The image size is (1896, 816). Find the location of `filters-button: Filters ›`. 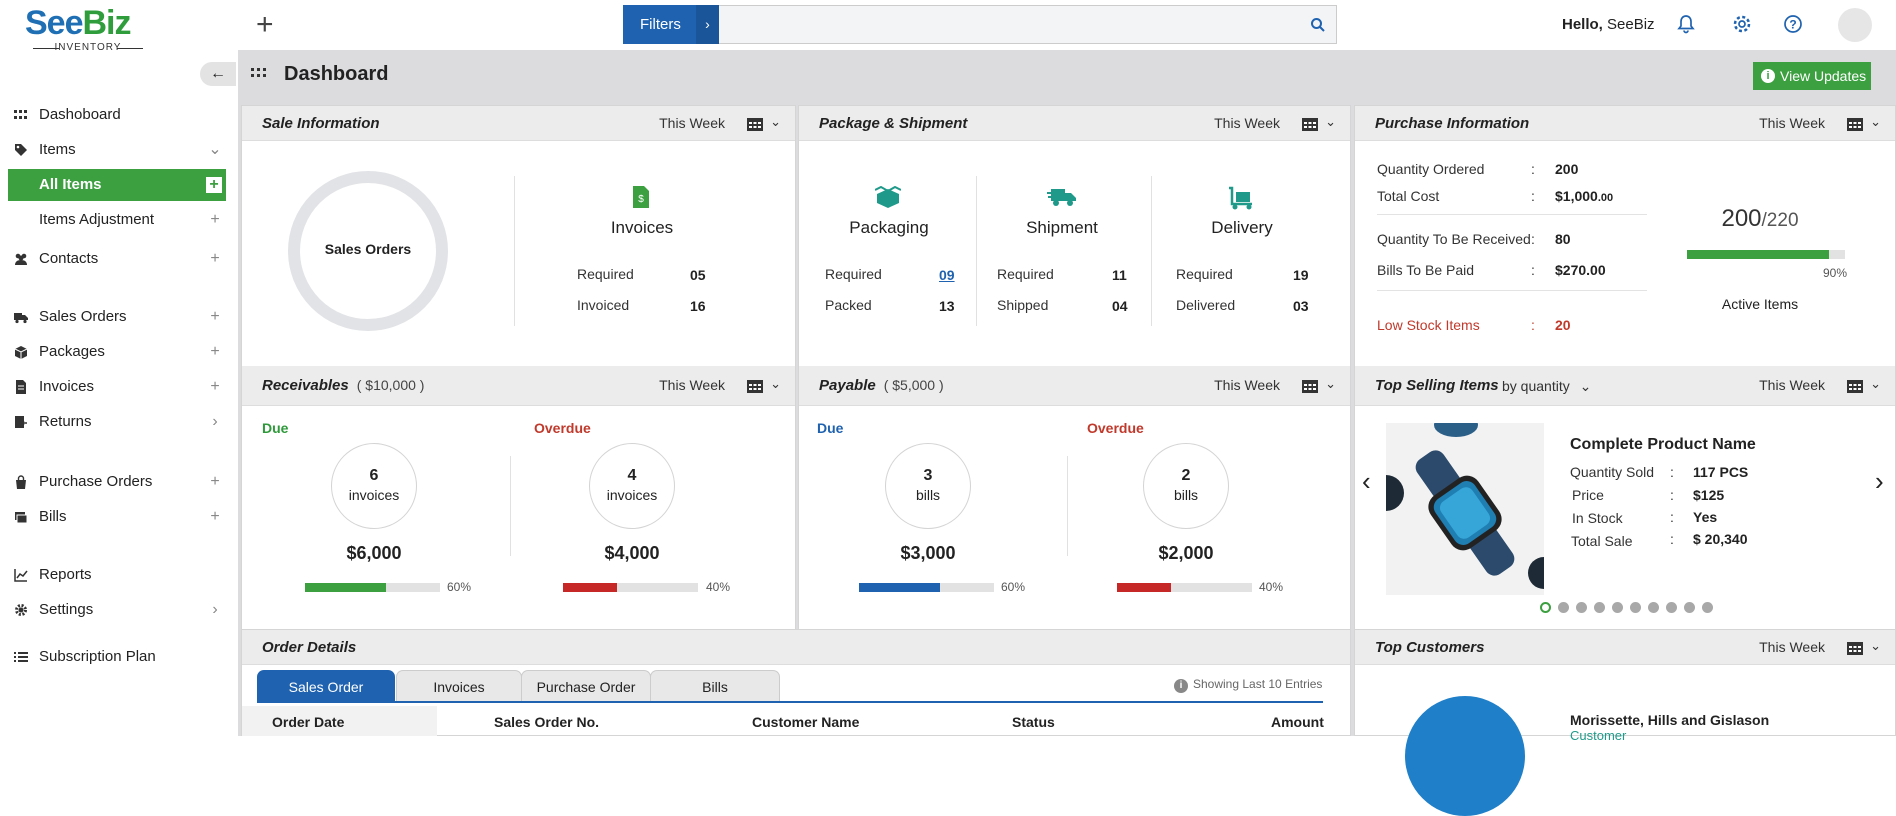

filters-button: Filters › is located at coordinates (671, 24).